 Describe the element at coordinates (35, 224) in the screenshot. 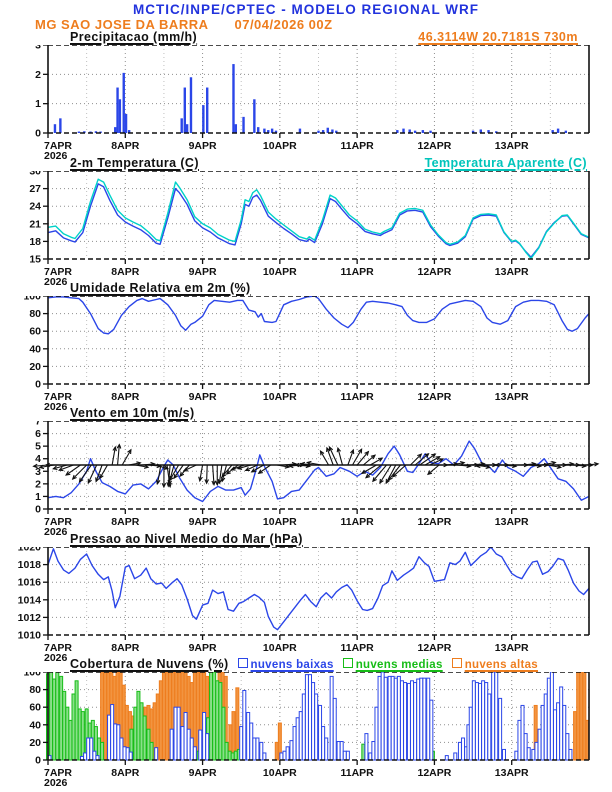

I see `y-tick-label: 21` at that location.